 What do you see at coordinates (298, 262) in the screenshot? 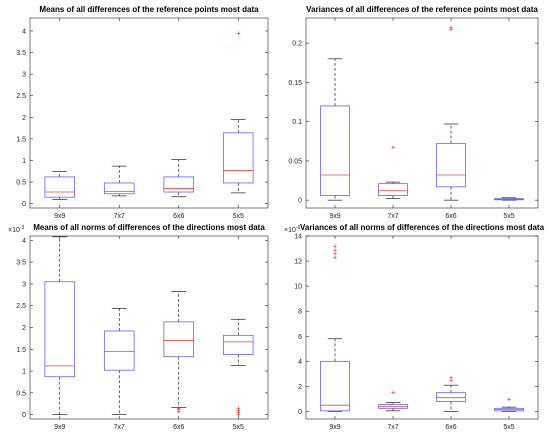
I see `y-tick-label: 12` at bounding box center [298, 262].